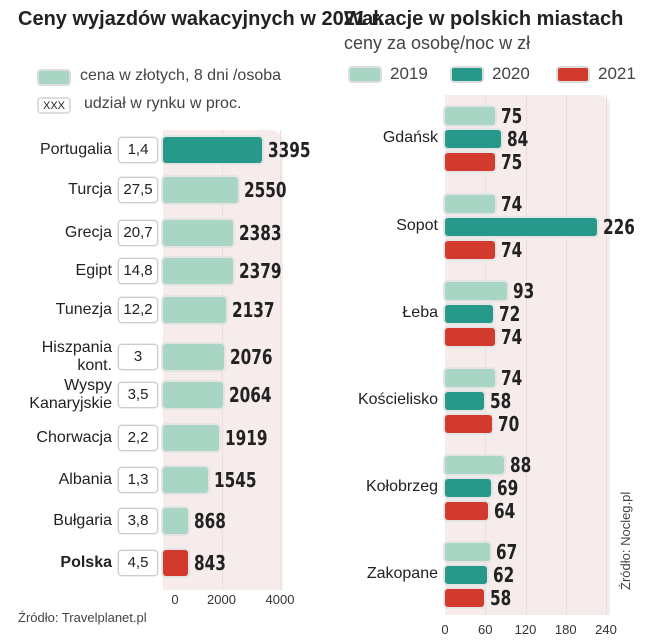  I want to click on right-title: Wakacje w polskich miastach, so click(484, 19).